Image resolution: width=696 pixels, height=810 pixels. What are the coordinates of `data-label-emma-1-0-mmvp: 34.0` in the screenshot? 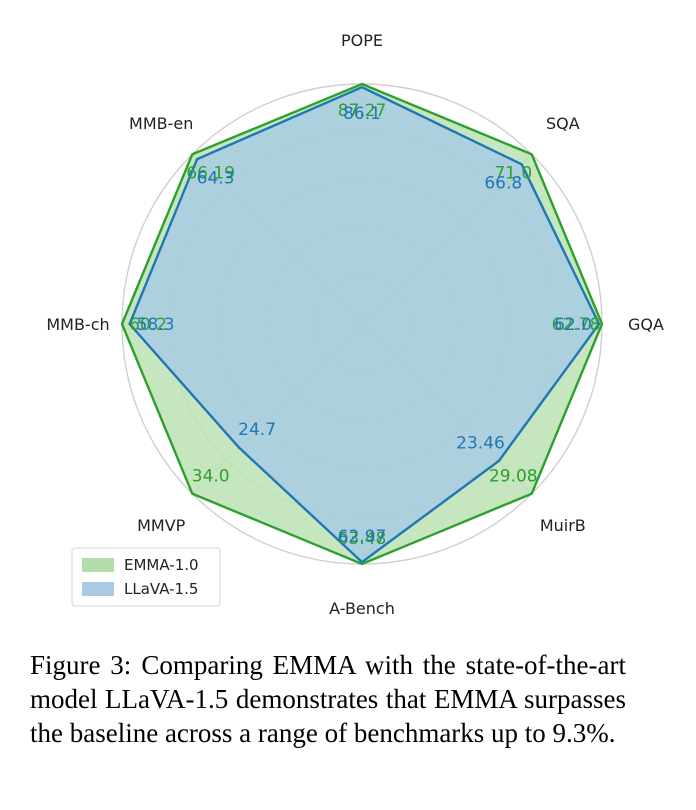 It's located at (211, 476).